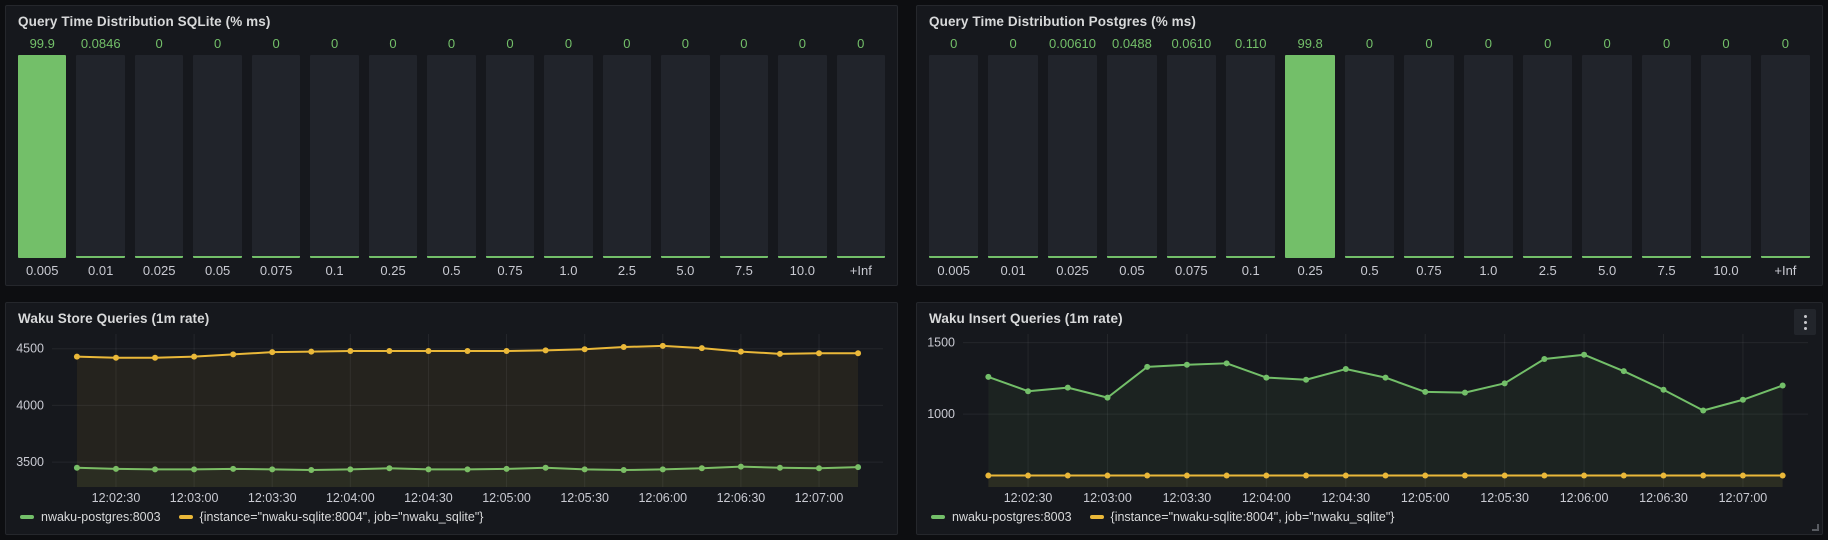 The height and width of the screenshot is (540, 1828). What do you see at coordinates (1310, 270) in the screenshot?
I see `bucket-label: 0.25` at bounding box center [1310, 270].